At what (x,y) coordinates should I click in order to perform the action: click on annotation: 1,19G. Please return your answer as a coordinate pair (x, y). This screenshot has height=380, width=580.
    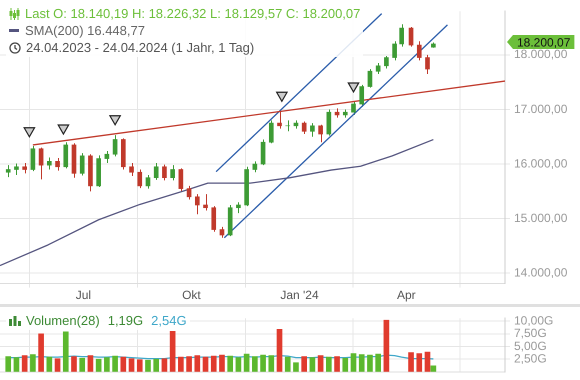
    Looking at the image, I should click on (126, 320).